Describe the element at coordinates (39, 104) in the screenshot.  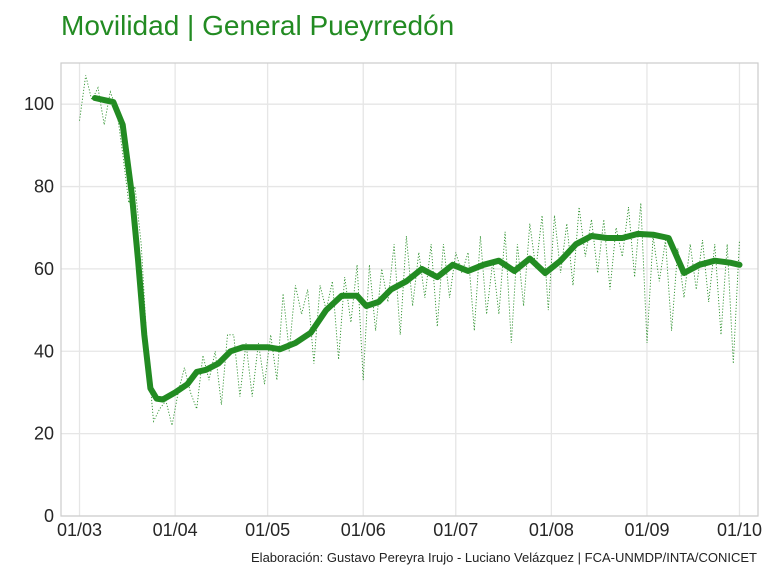
I see `y-tick-label: 100` at that location.